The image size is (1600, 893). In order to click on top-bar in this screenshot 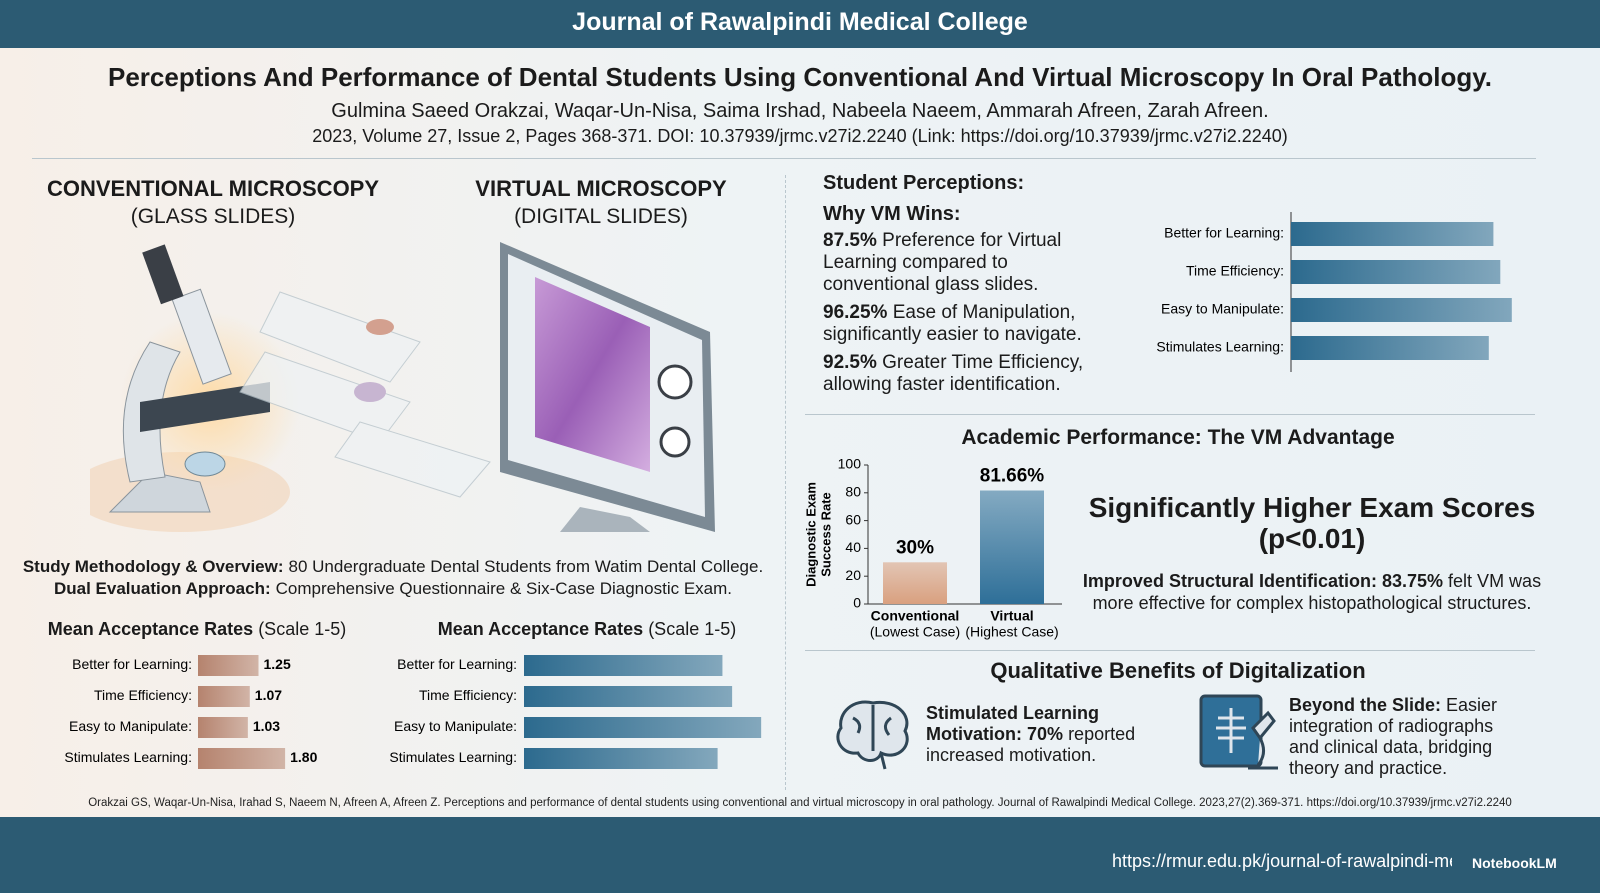, I will do `click(800, 24)`.